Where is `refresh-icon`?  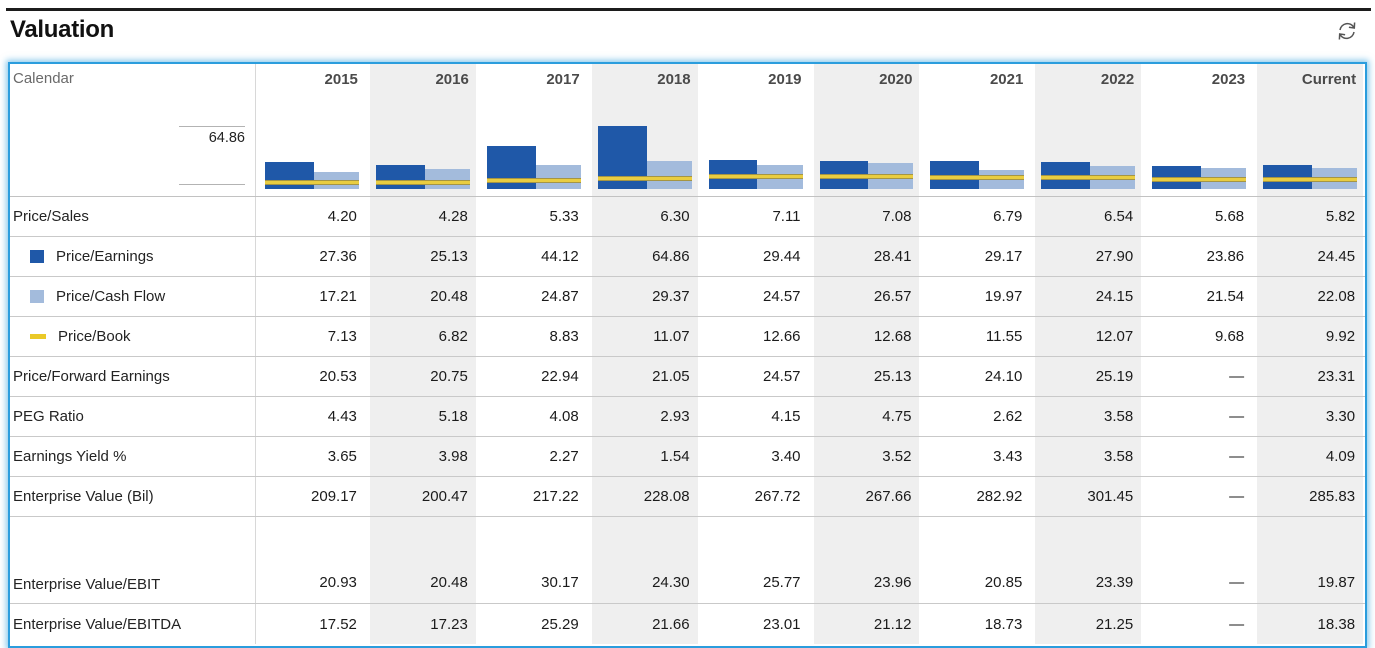 refresh-icon is located at coordinates (1347, 32).